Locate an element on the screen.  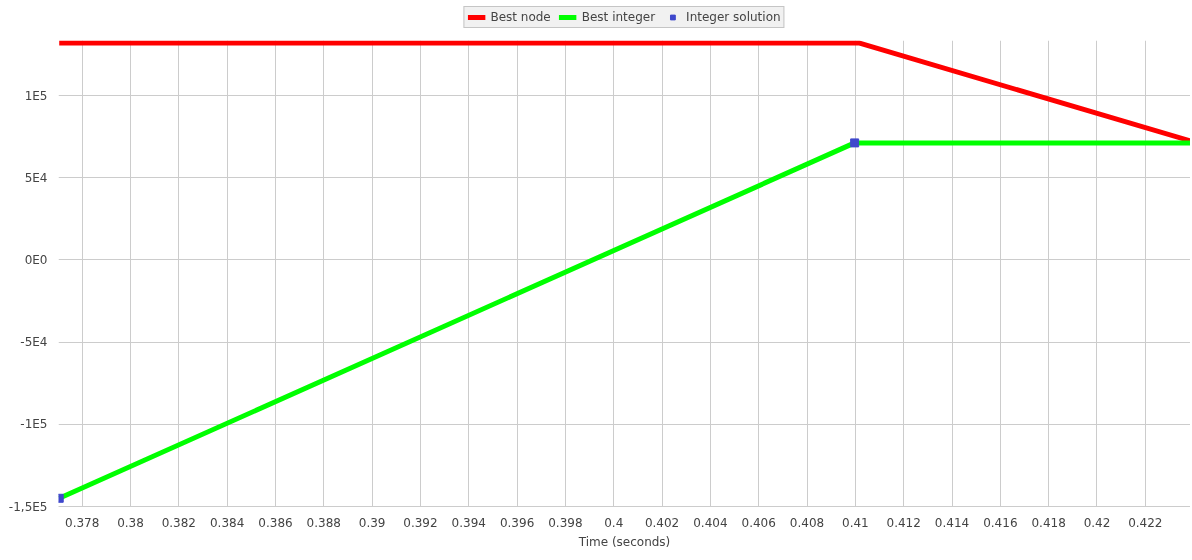
x-tick-label: 0.41 is located at coordinates (855, 522).